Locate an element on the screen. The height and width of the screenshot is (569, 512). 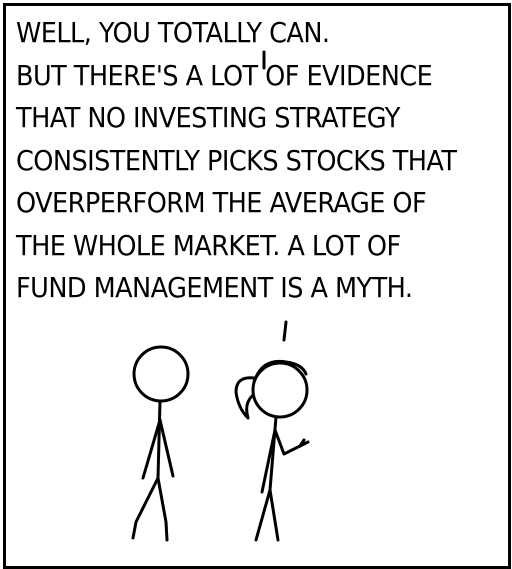
woman-ponytail is located at coordinates (245, 398).